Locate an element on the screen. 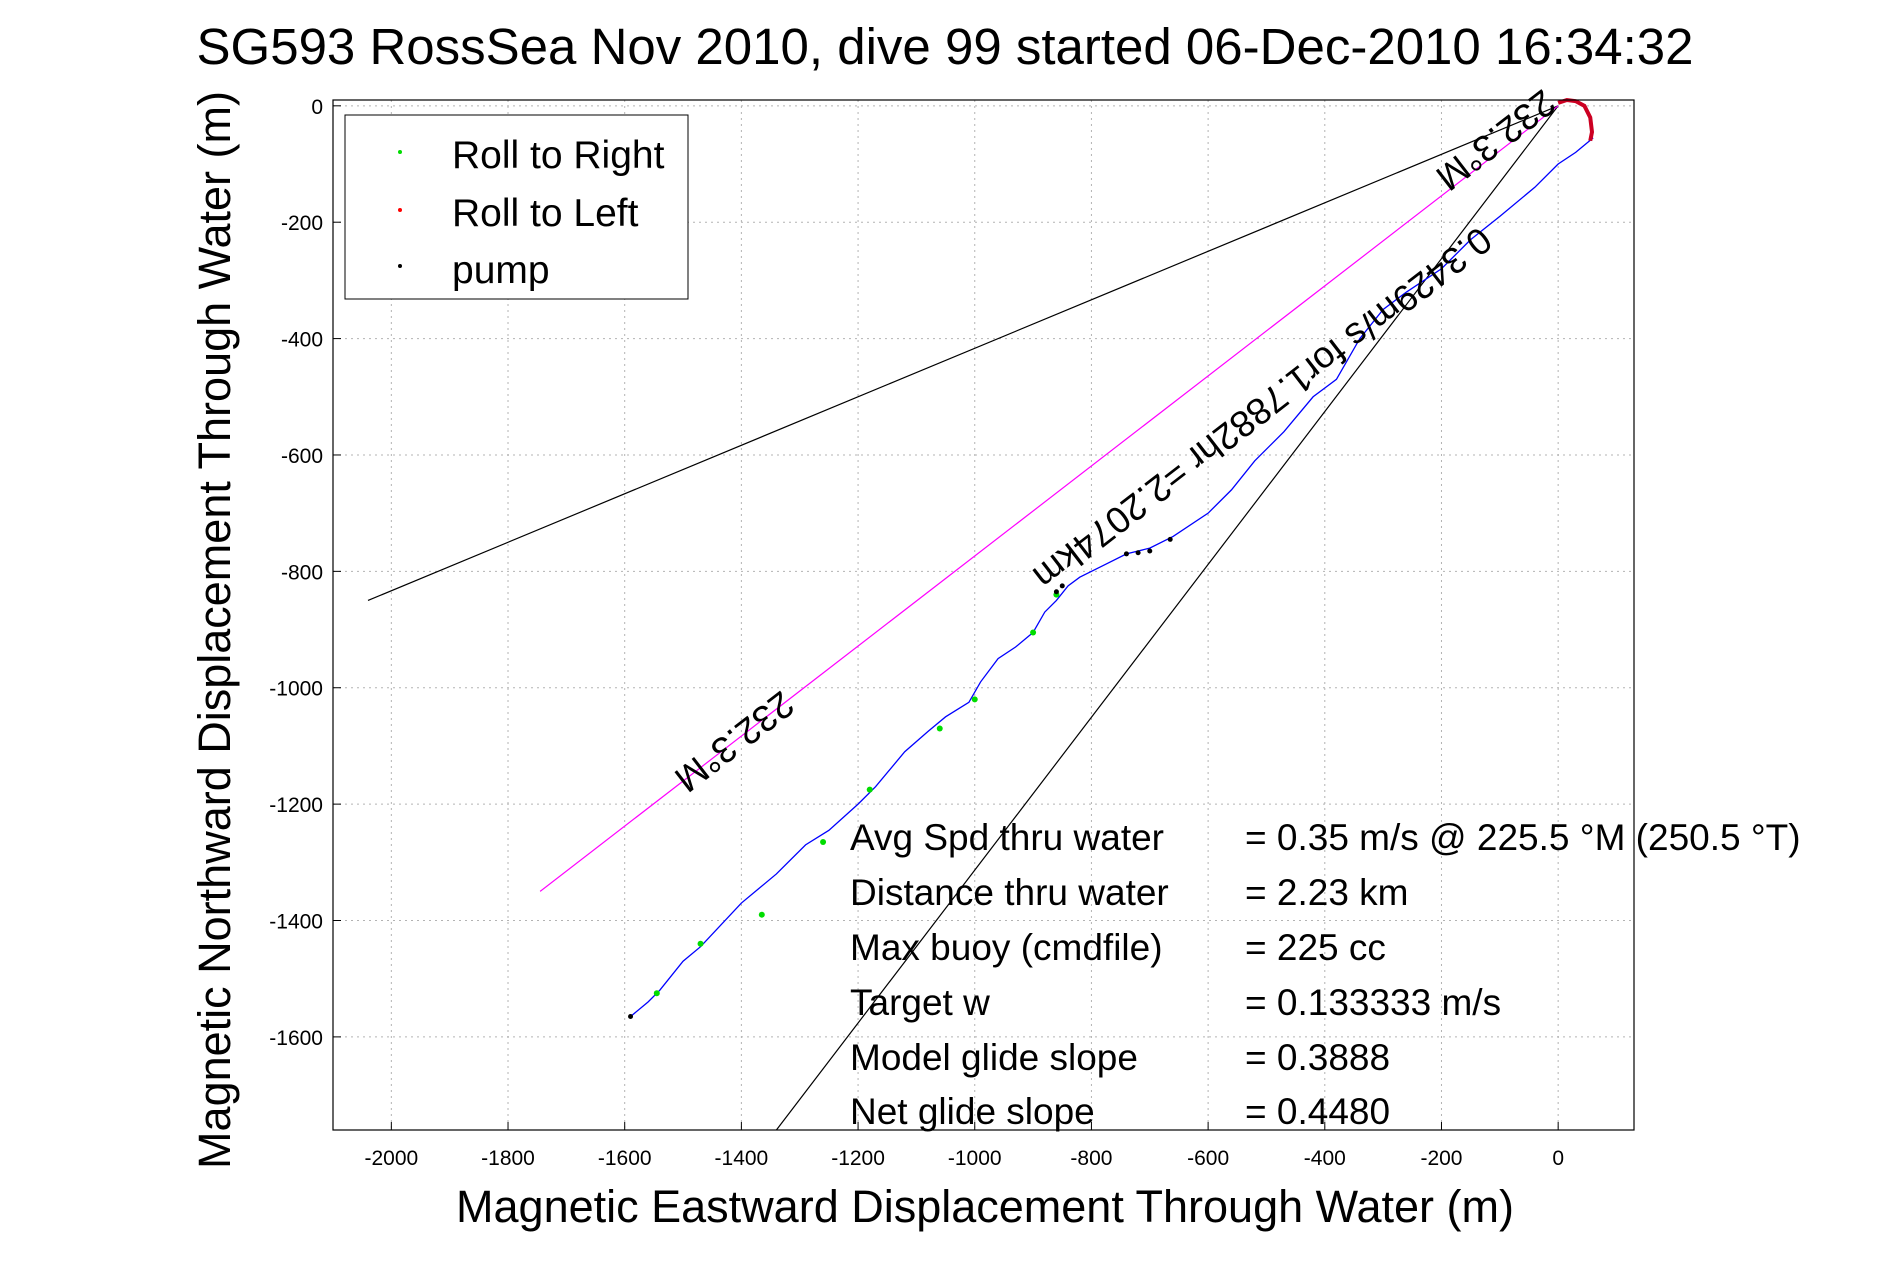 Image resolution: width=1891 pixels, height=1262 pixels. stat-value-net-glide: = 0.4480 is located at coordinates (1317, 1111).